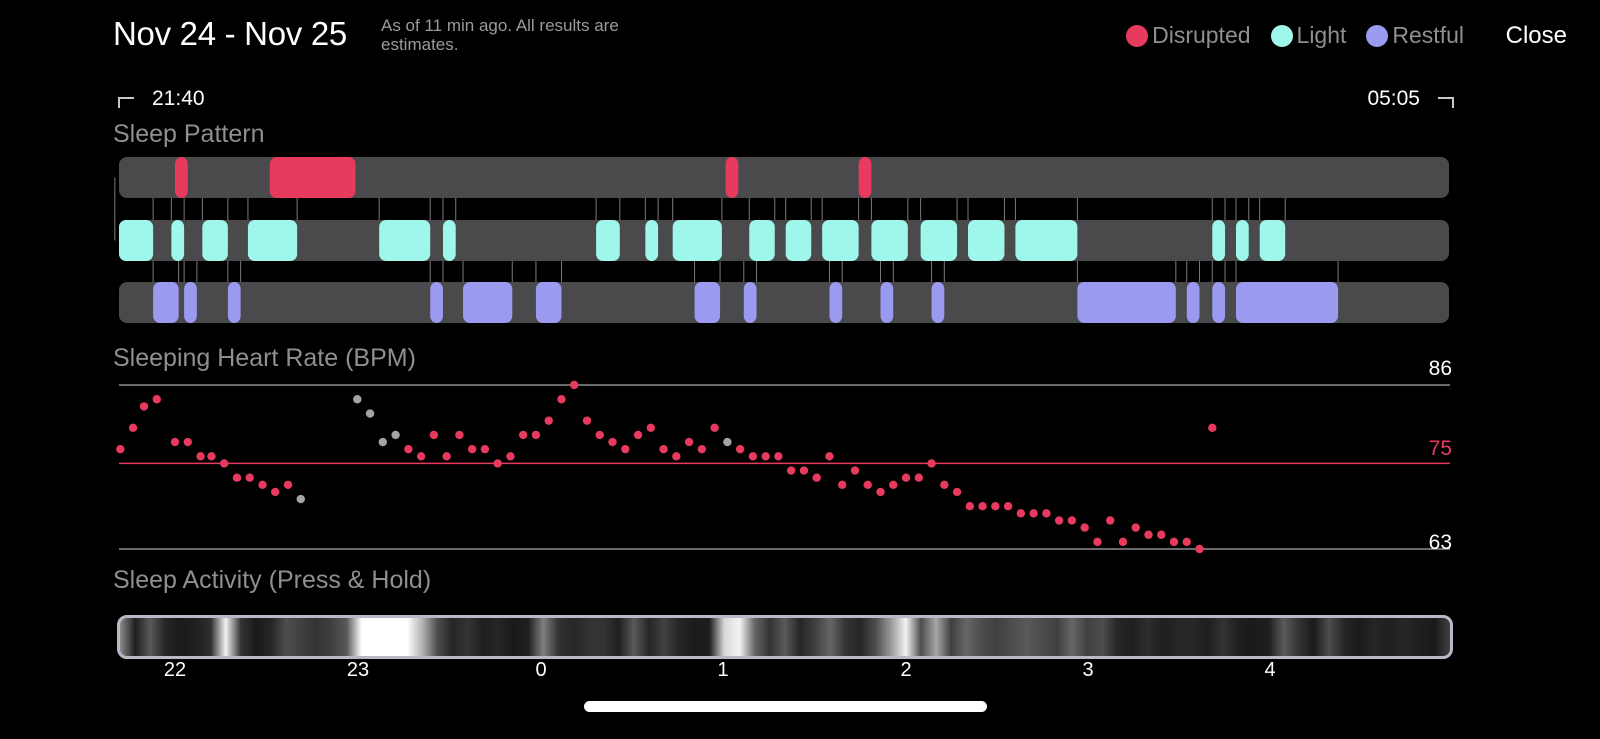 This screenshot has height=739, width=1600. I want to click on x-tick-0: 0, so click(541, 670).